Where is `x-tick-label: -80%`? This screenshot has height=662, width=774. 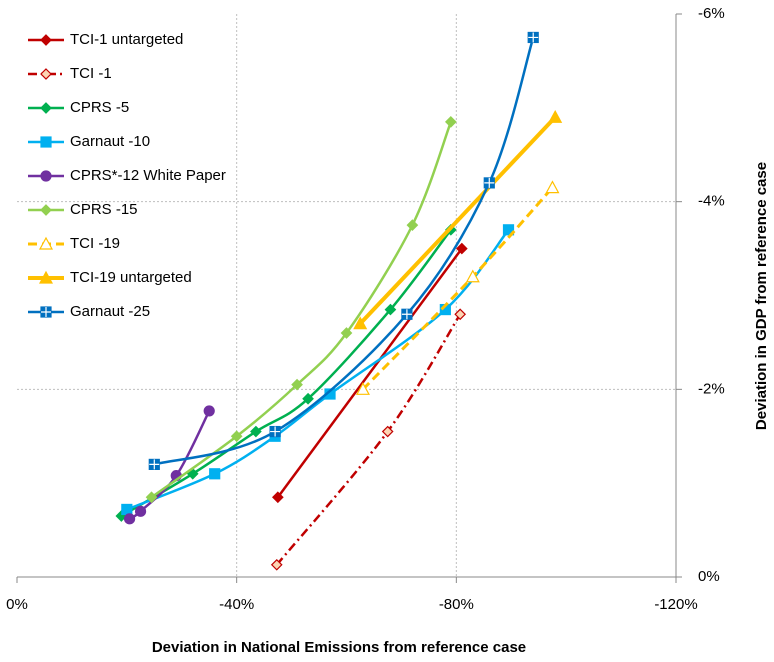 x-tick-label: -80% is located at coordinates (456, 604).